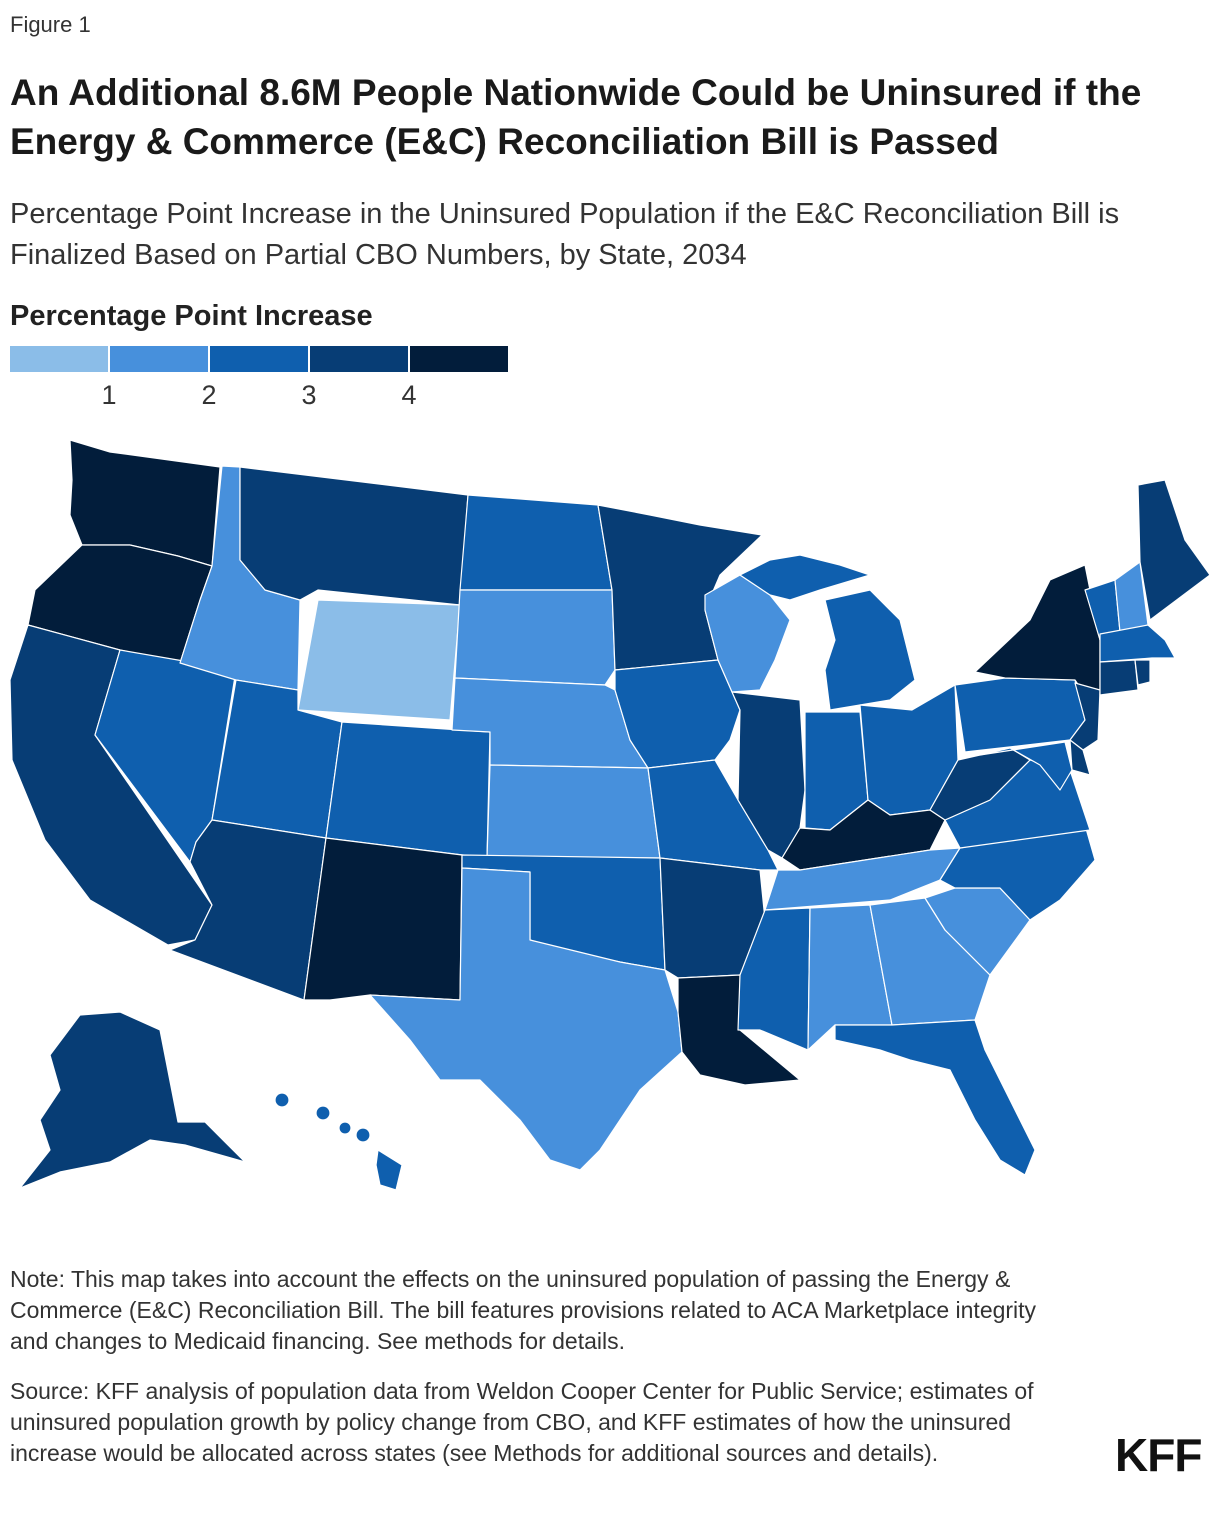 The width and height of the screenshot is (1220, 1518). What do you see at coordinates (1020, 715) in the screenshot?
I see `state-PA` at bounding box center [1020, 715].